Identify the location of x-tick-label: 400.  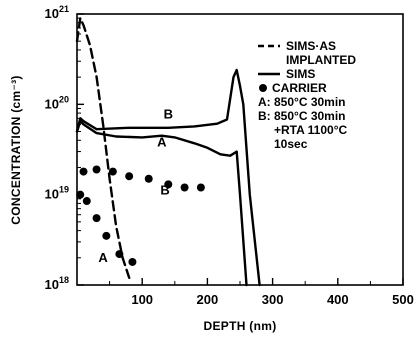
(338, 299).